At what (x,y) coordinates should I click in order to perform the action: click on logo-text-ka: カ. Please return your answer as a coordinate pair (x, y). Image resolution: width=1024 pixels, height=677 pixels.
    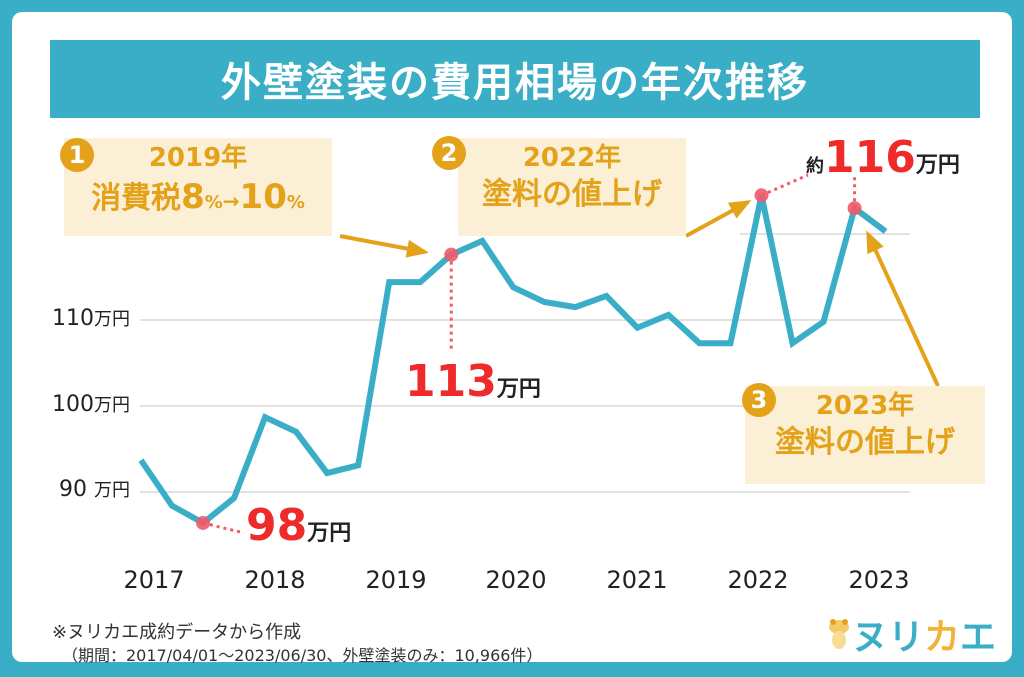
    Looking at the image, I should click on (942, 637).